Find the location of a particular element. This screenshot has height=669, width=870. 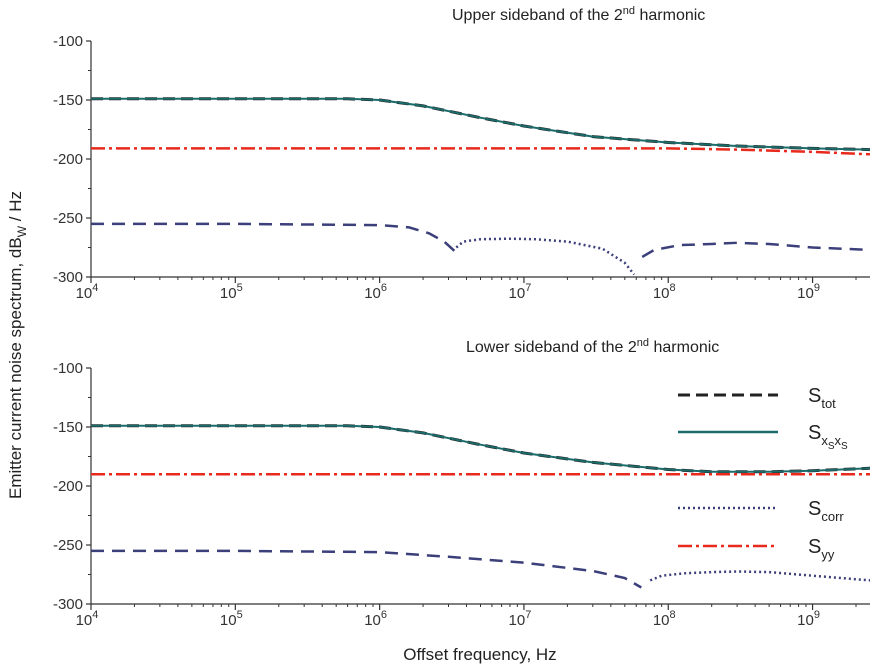

series-s-corr-dash is located at coordinates (366, 569).